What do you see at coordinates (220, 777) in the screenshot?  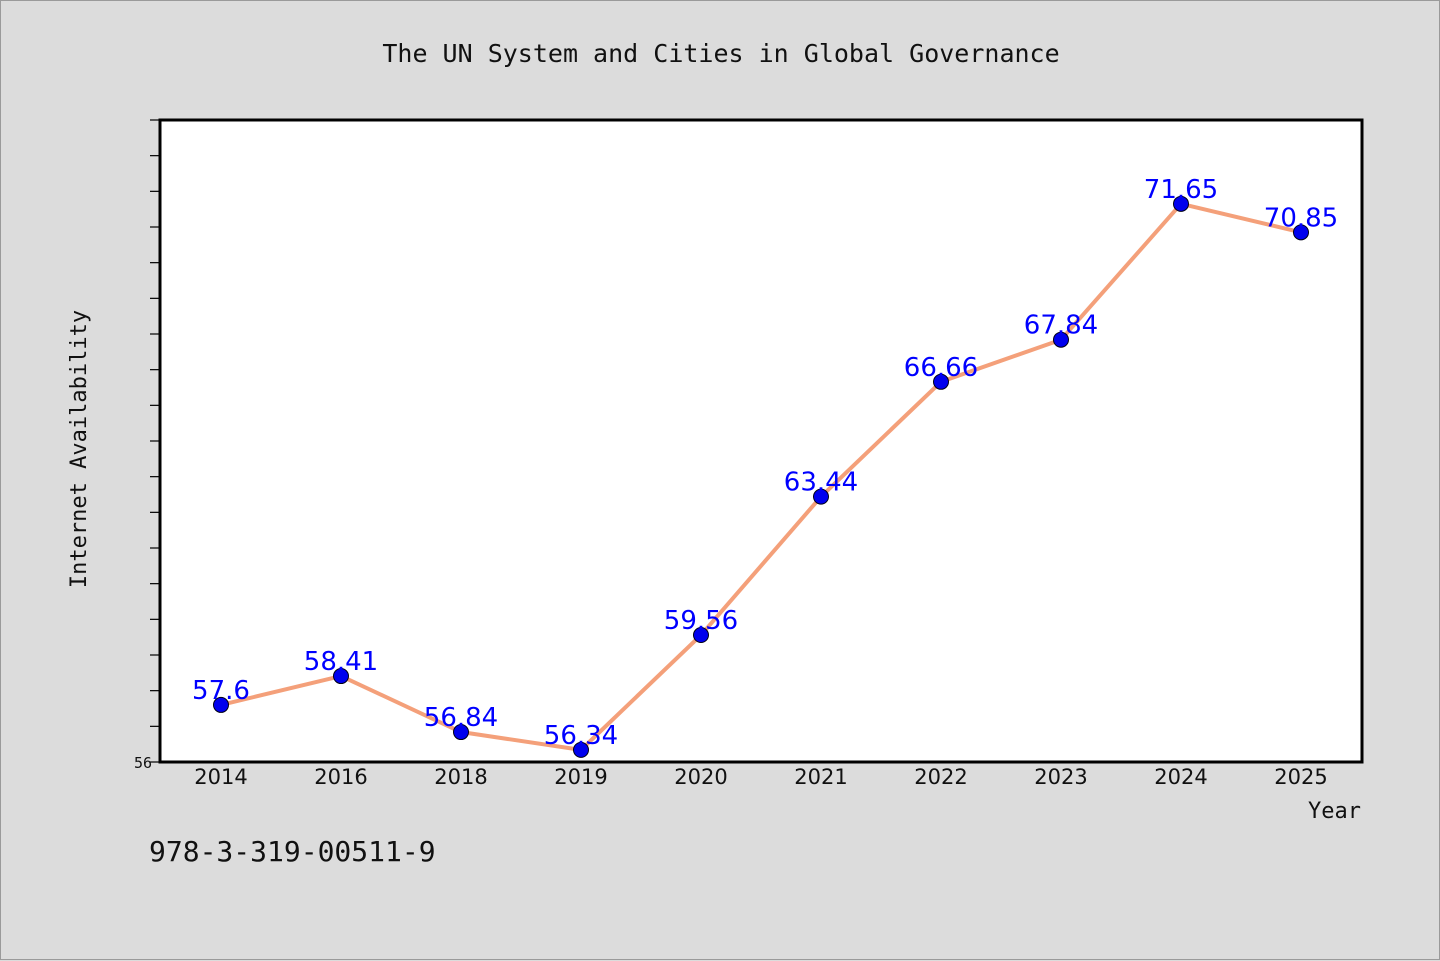 I see `x-tick-label: 2014` at bounding box center [220, 777].